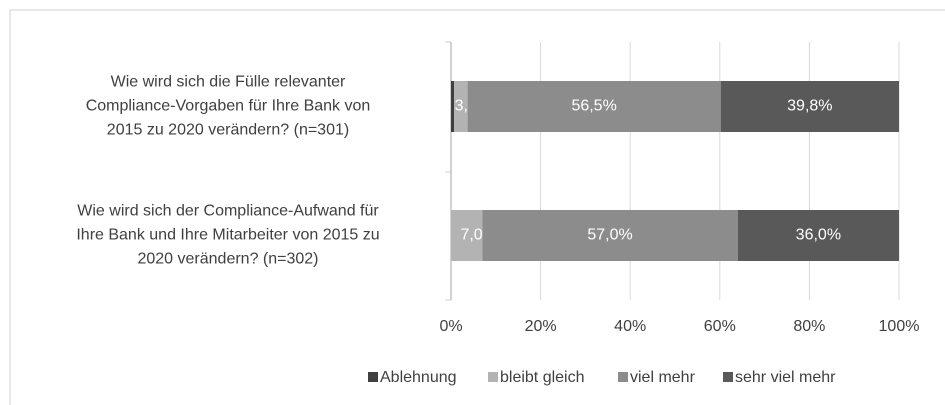  Describe the element at coordinates (542, 377) in the screenshot. I see `legend-label: bleibt gleich` at that location.